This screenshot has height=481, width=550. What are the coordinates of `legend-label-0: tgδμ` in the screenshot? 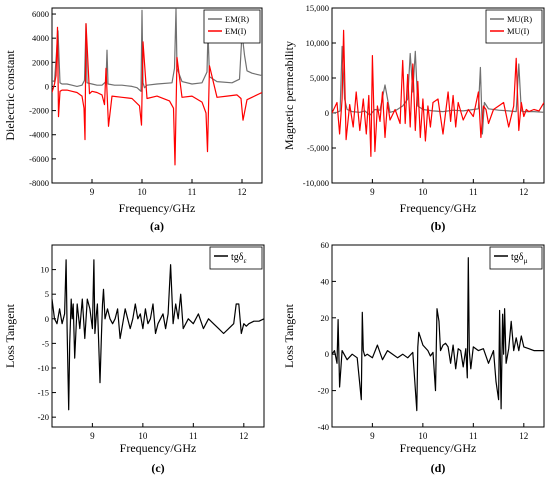 It's located at (519, 258).